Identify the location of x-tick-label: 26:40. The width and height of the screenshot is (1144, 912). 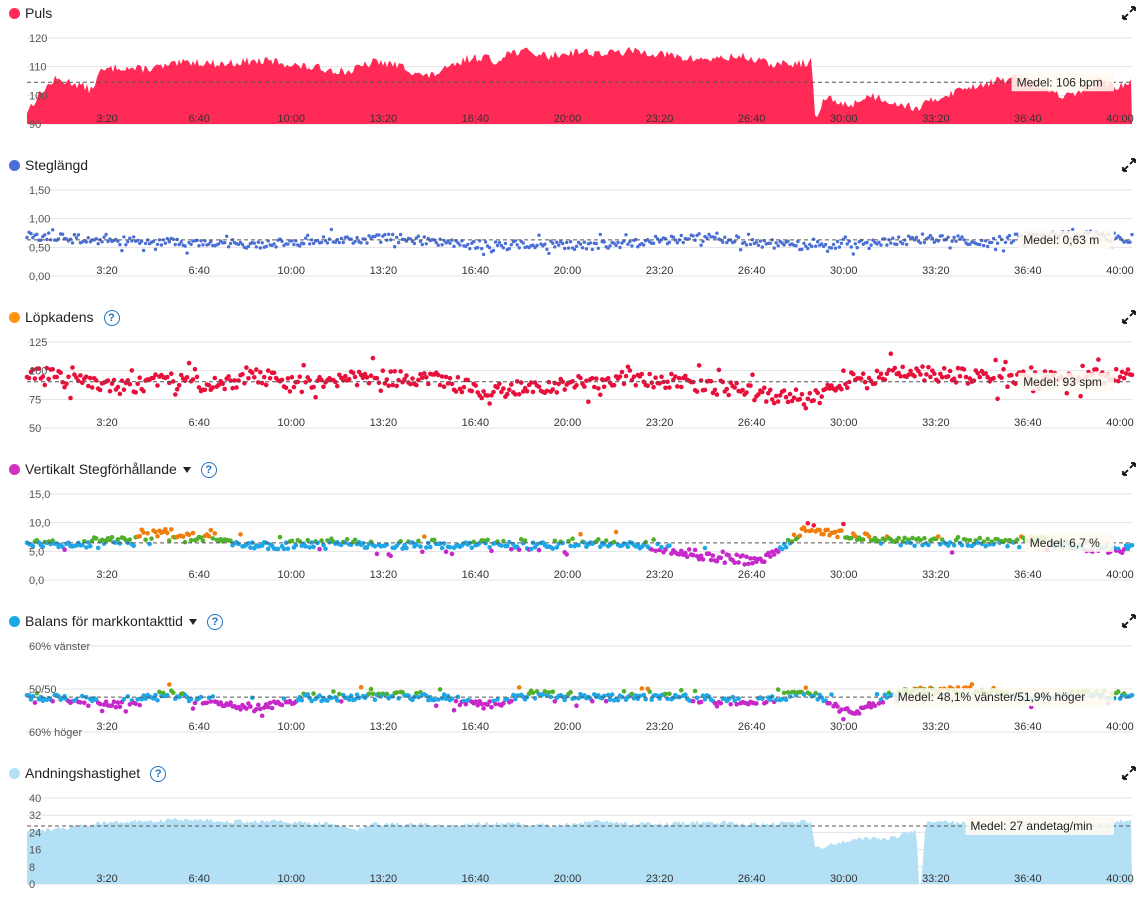
(752, 575).